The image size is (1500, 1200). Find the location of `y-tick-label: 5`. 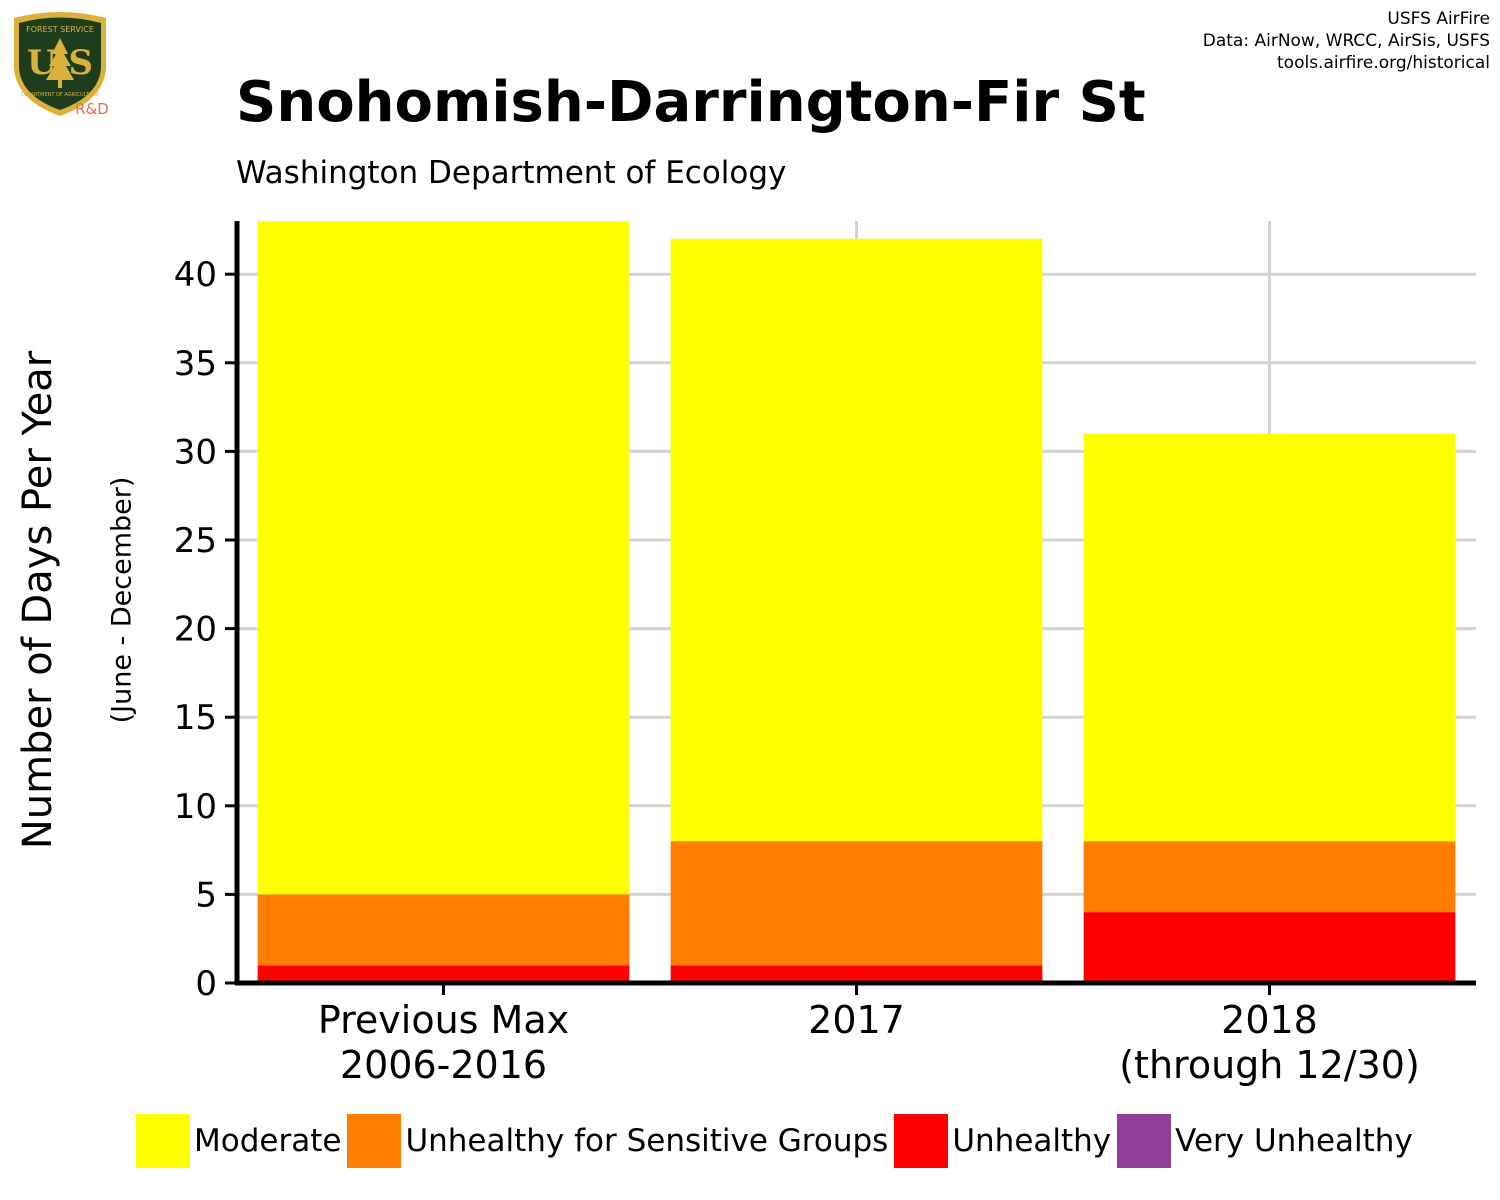

y-tick-label: 5 is located at coordinates (206, 895).